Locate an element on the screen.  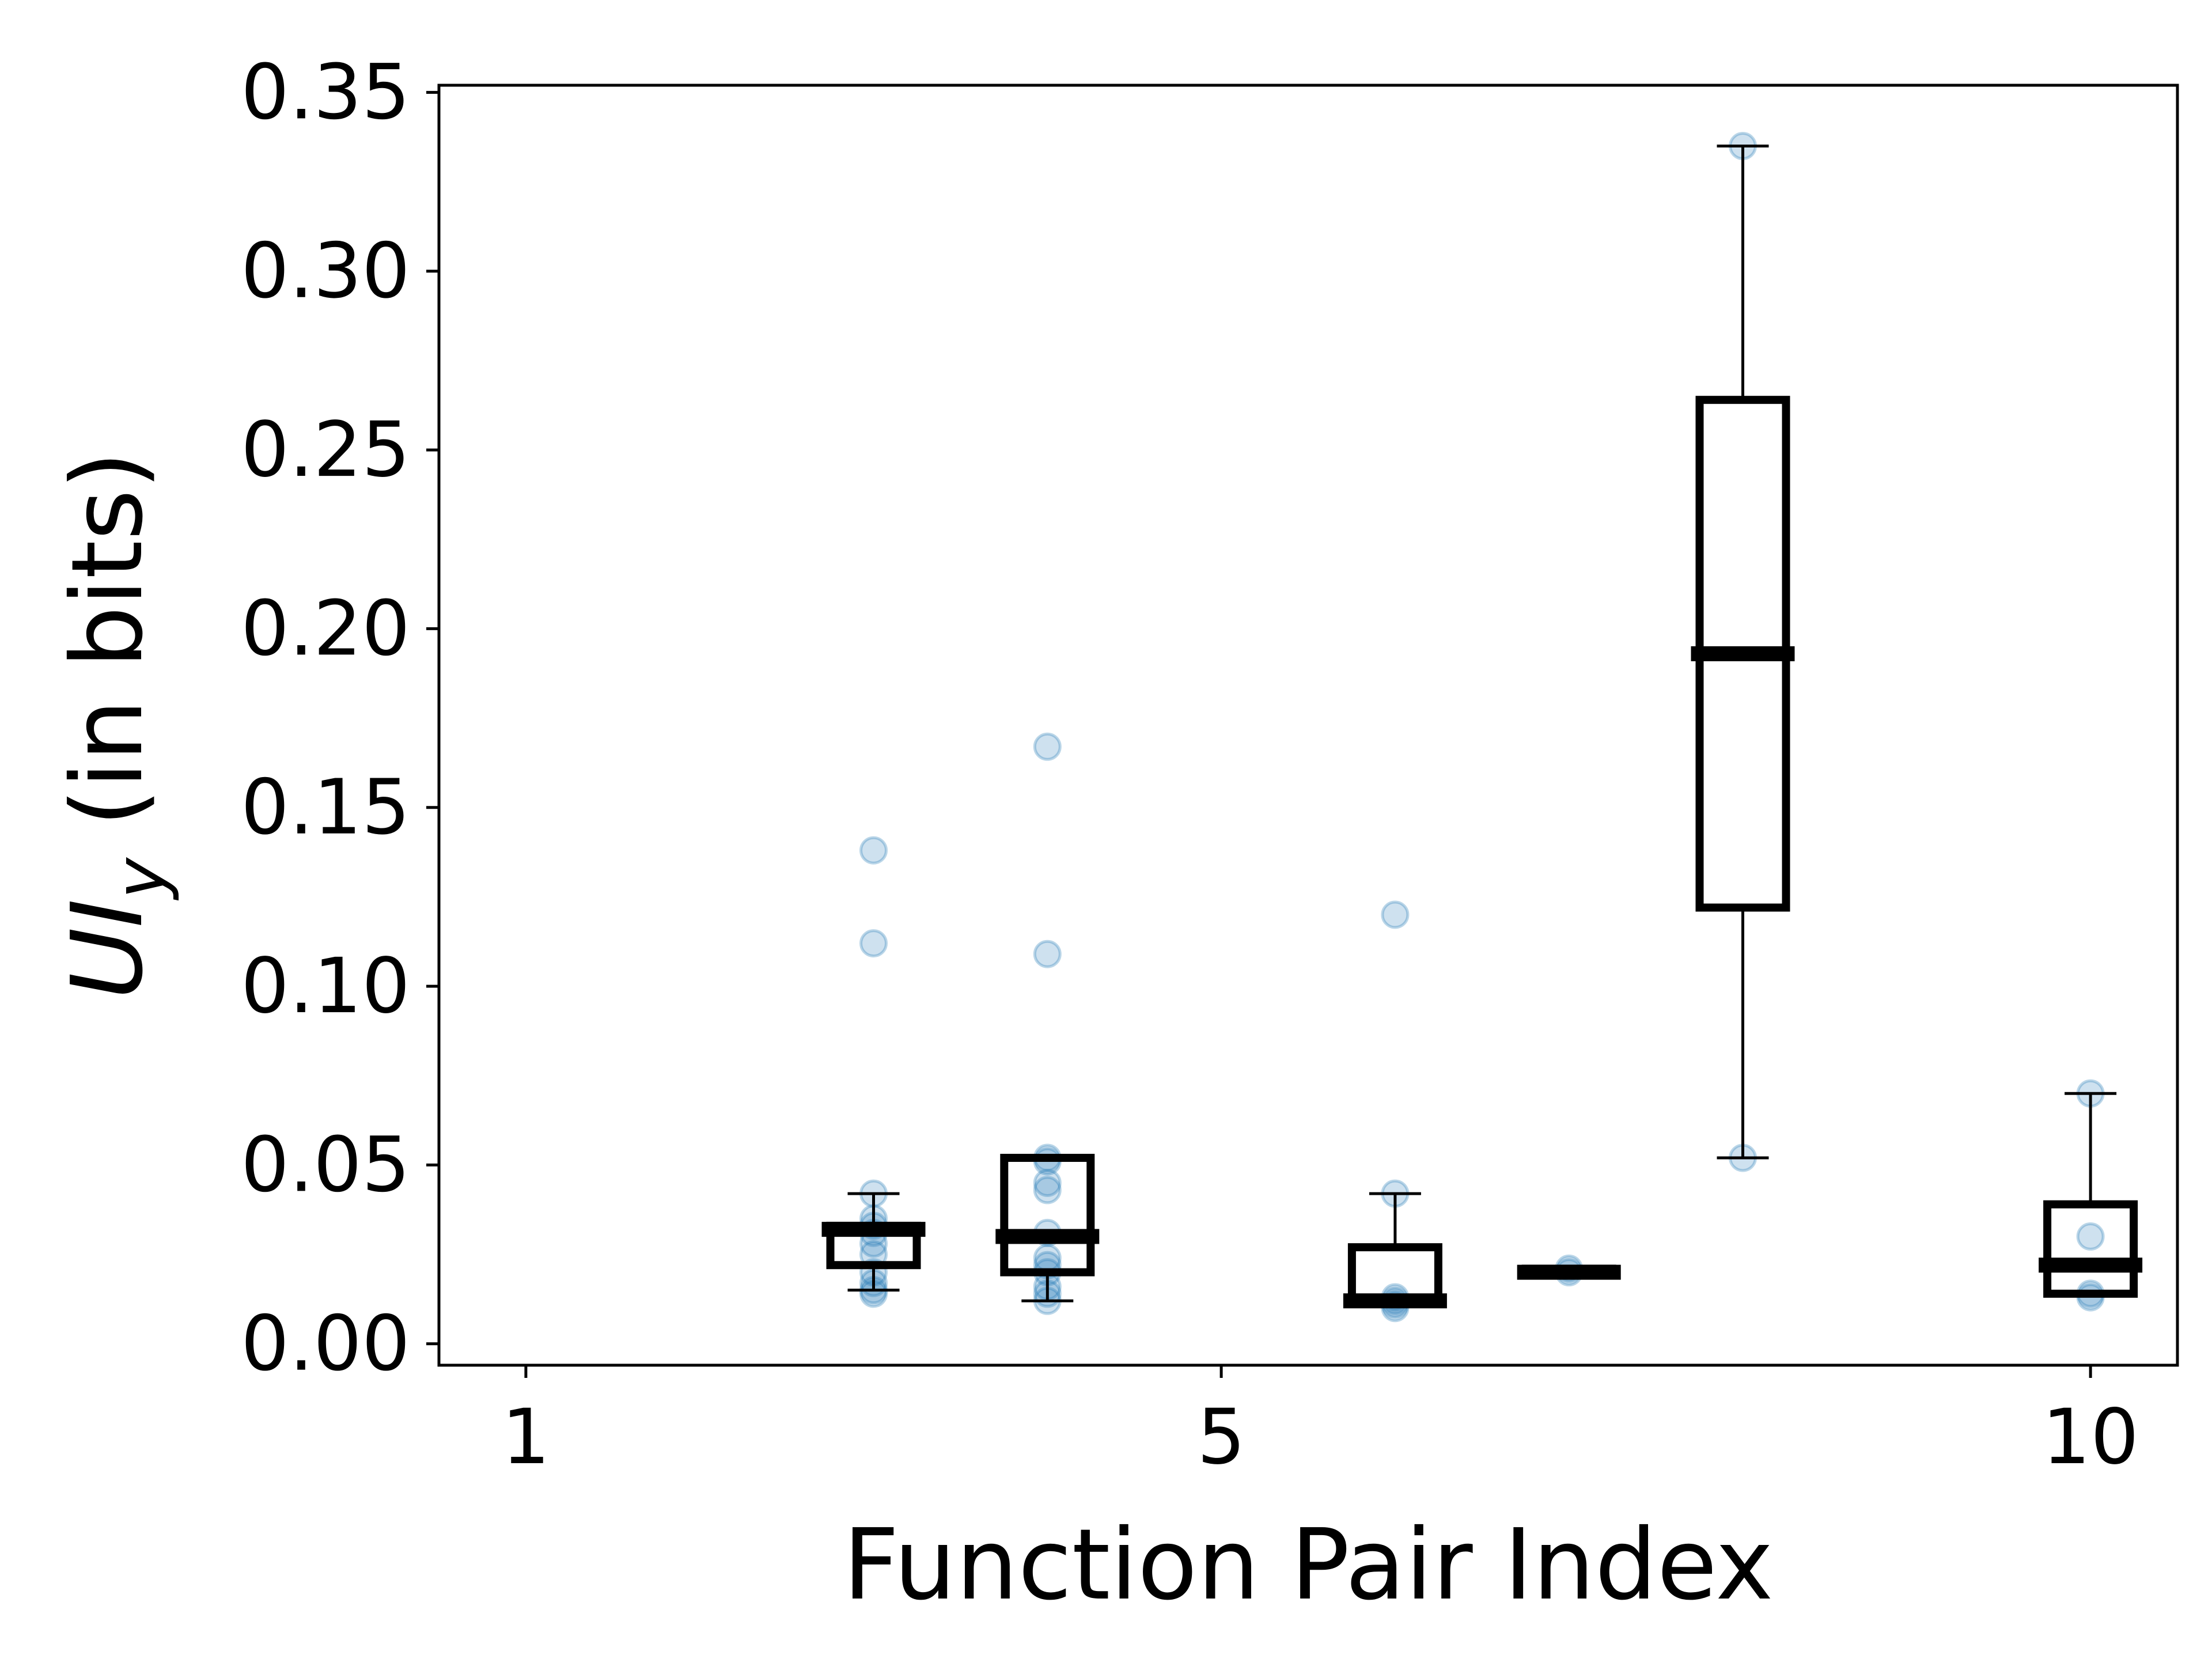
y-tick-label: 0.20 is located at coordinates (325, 628).